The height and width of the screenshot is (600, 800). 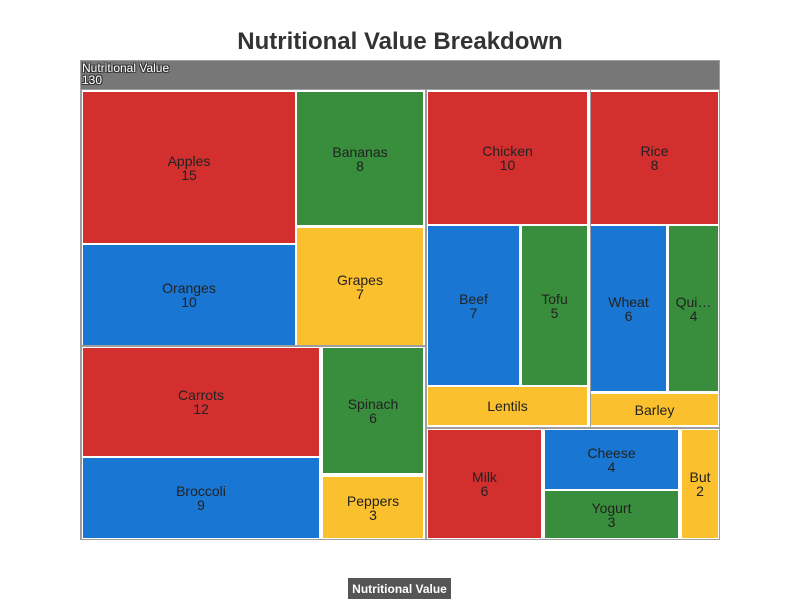 I want to click on treemap-cell-rice: Rice 8, so click(x=654, y=158).